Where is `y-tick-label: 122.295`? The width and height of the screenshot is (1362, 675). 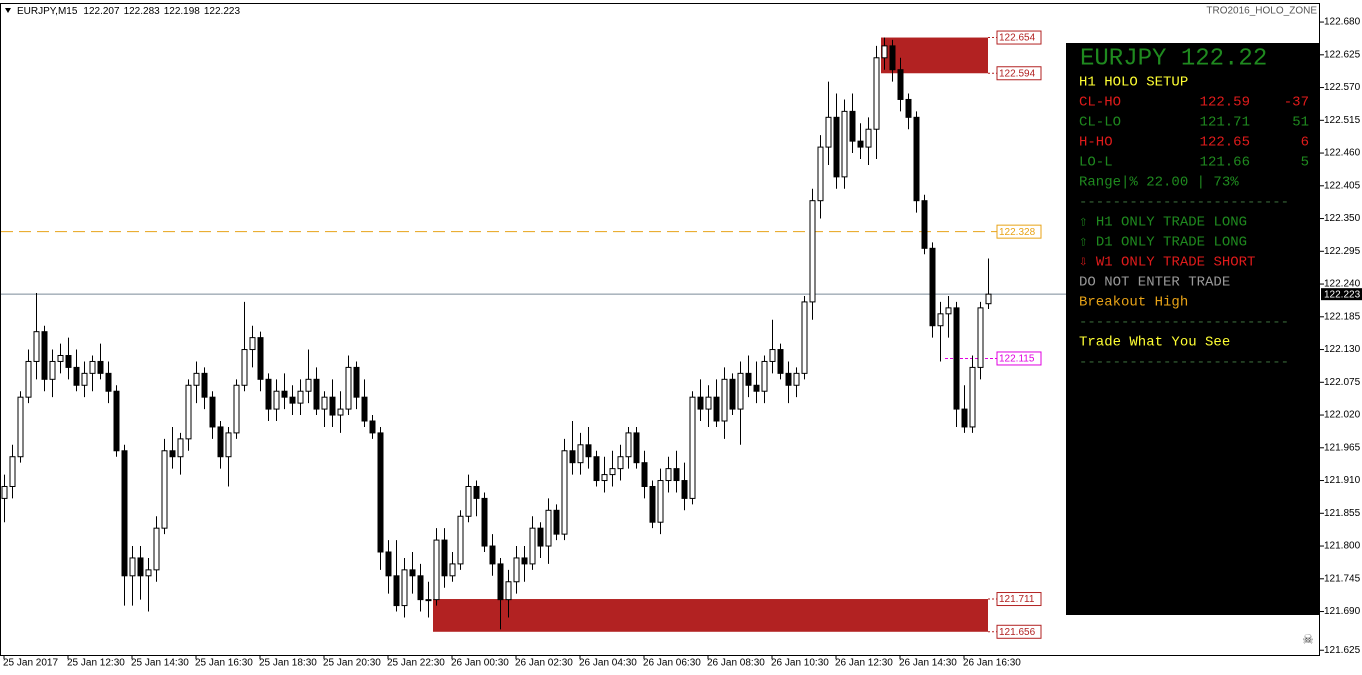
y-tick-label: 122.295 is located at coordinates (1342, 251).